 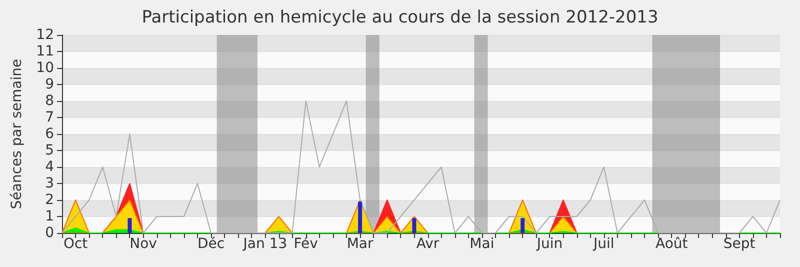 What do you see at coordinates (75, 244) in the screenshot?
I see `x-tick-label: Oct` at bounding box center [75, 244].